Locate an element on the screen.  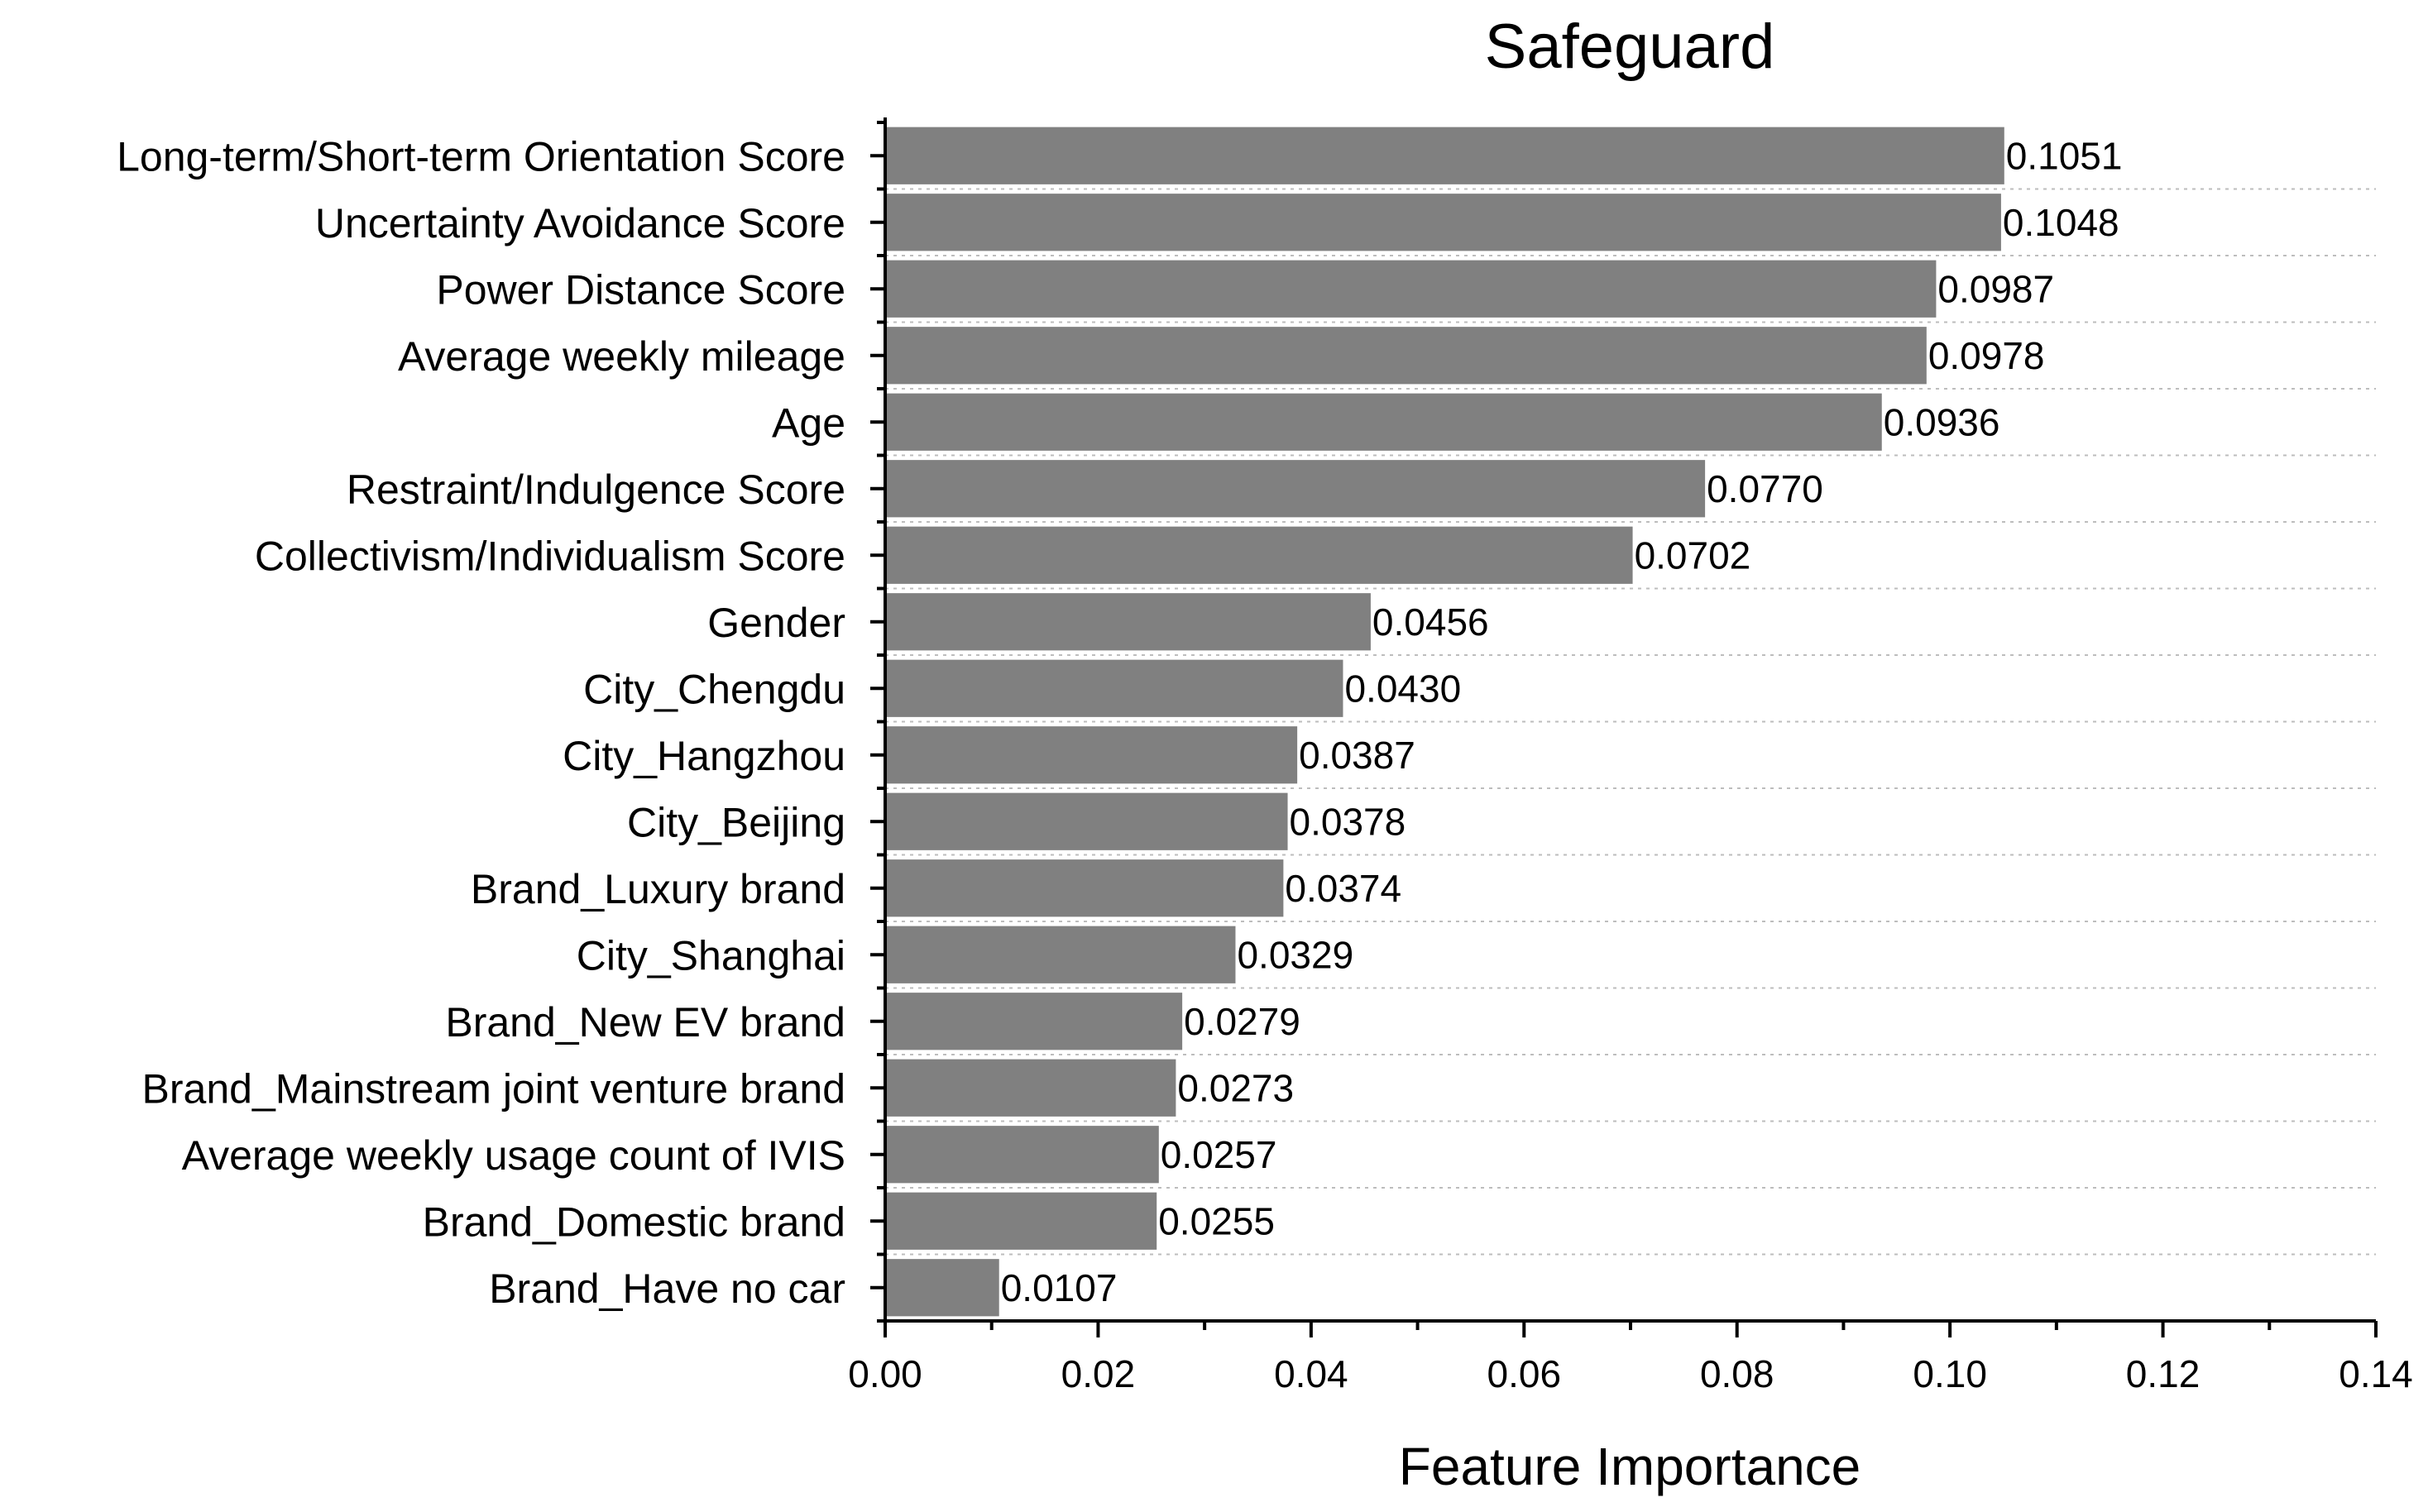
category-label: Power Distance Score is located at coordinates (640, 289).